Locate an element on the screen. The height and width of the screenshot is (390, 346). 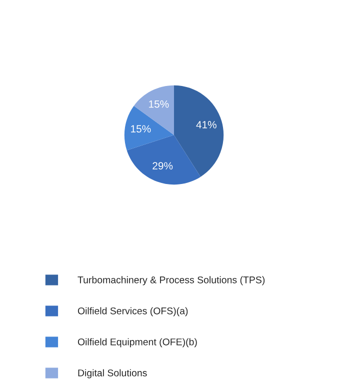
legend-label: Oilfield Equipment (OFE)(b) is located at coordinates (137, 343).